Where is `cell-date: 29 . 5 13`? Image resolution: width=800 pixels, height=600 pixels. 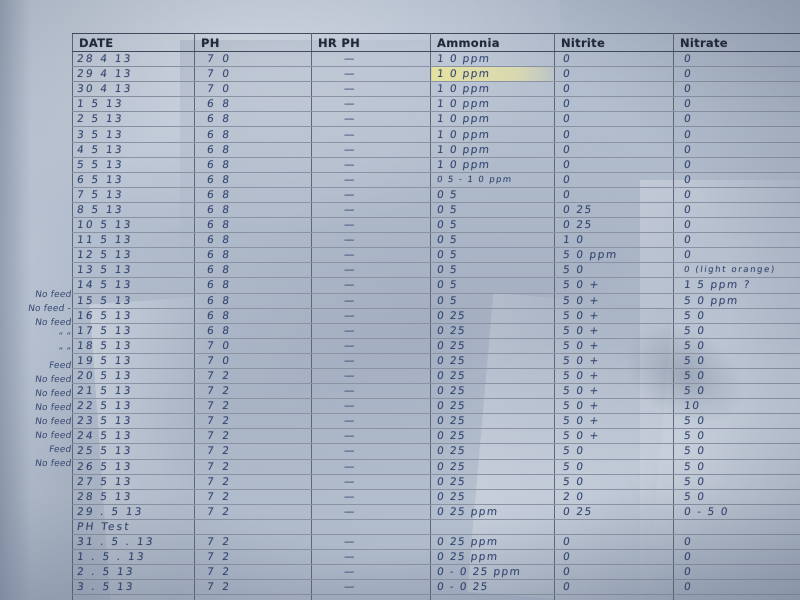 cell-date: 29 . 5 13 is located at coordinates (133, 512).